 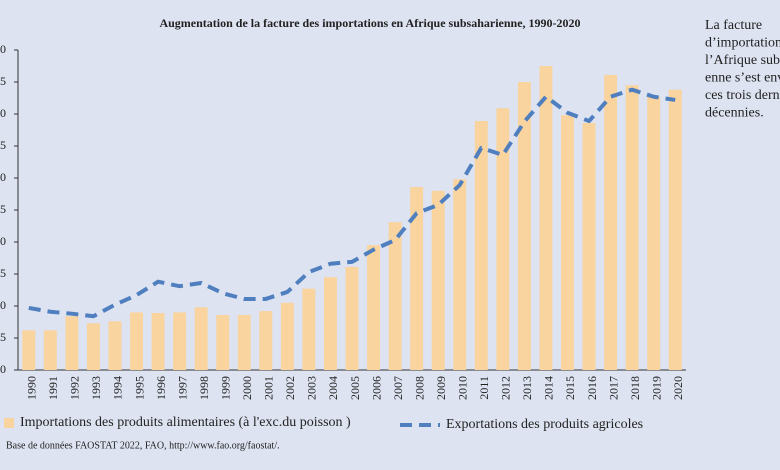 I want to click on x-tick-label: 2017, so click(x=613, y=388).